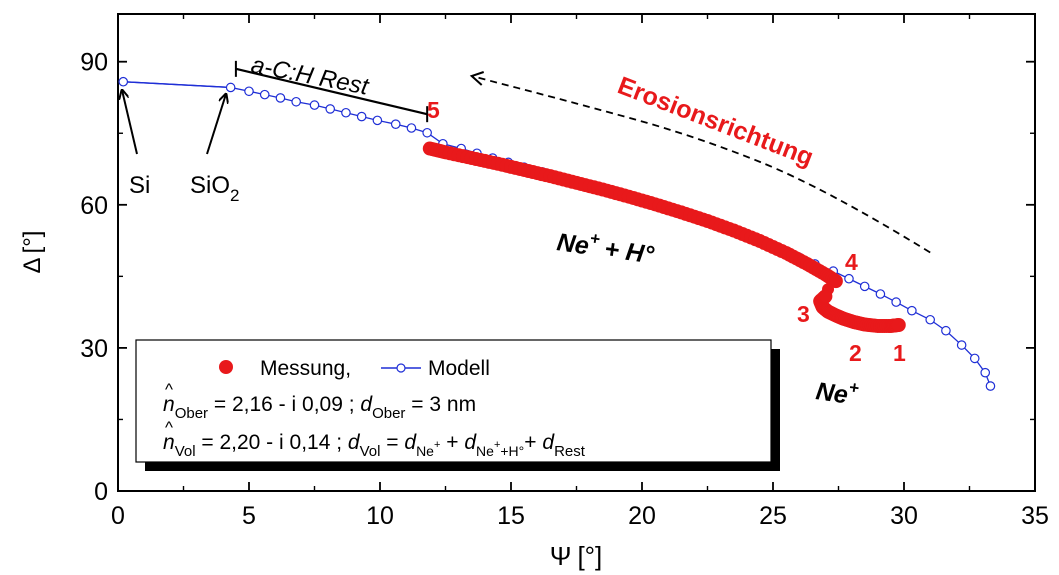  Describe the element at coordinates (101, 492) in the screenshot. I see `y-tick-label: 0` at that location.